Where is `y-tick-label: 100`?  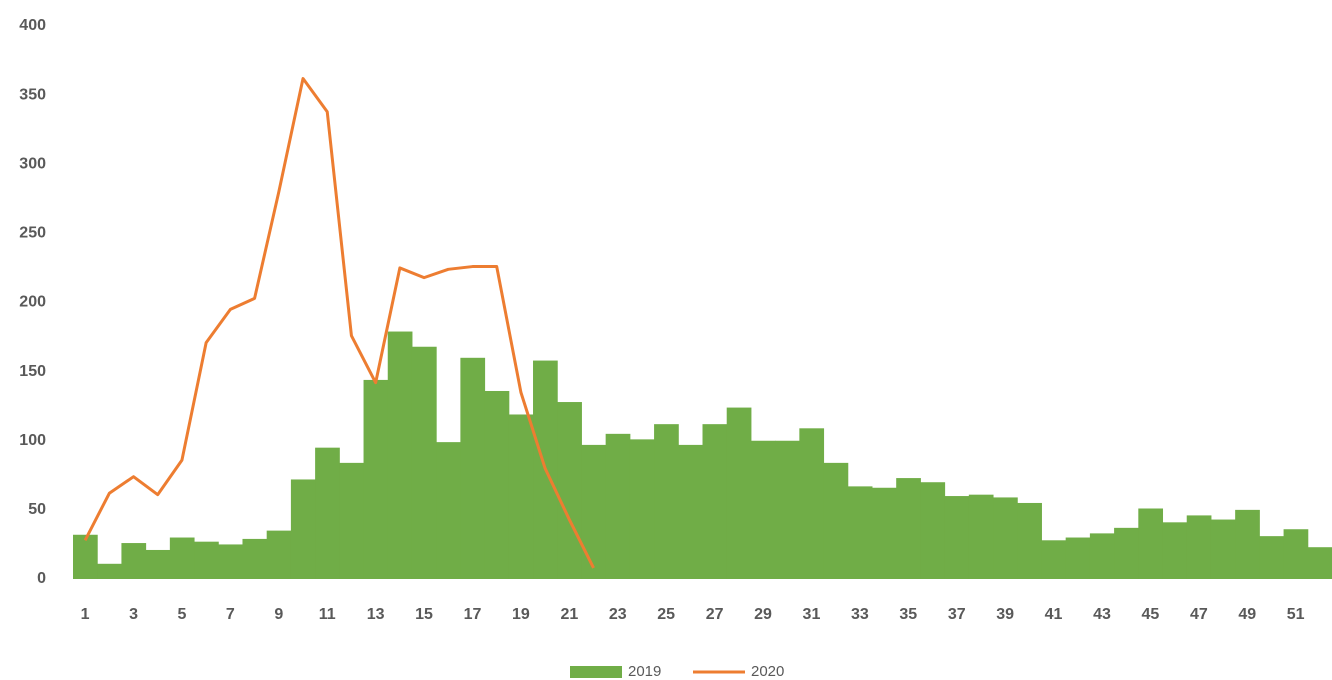
y-tick-label: 100 is located at coordinates (32, 440).